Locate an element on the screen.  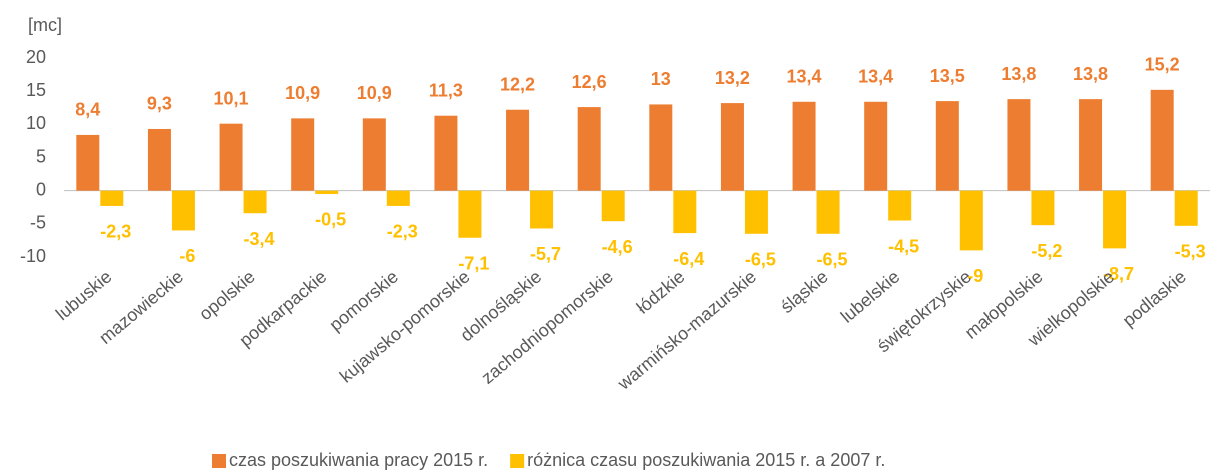
y-tick-label: -10 is located at coordinates (33, 256).